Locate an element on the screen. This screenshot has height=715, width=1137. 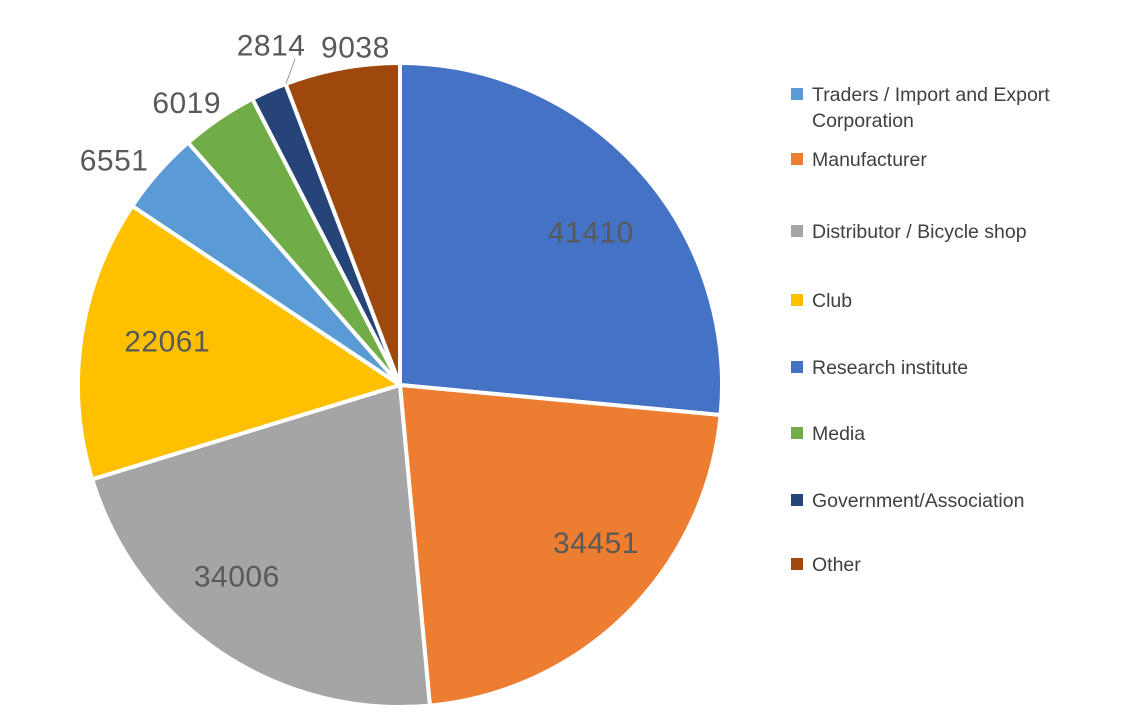
legend-item-traders-import-and-export-corporation: Traders / Import and Export Corporation is located at coordinates (955, 108).